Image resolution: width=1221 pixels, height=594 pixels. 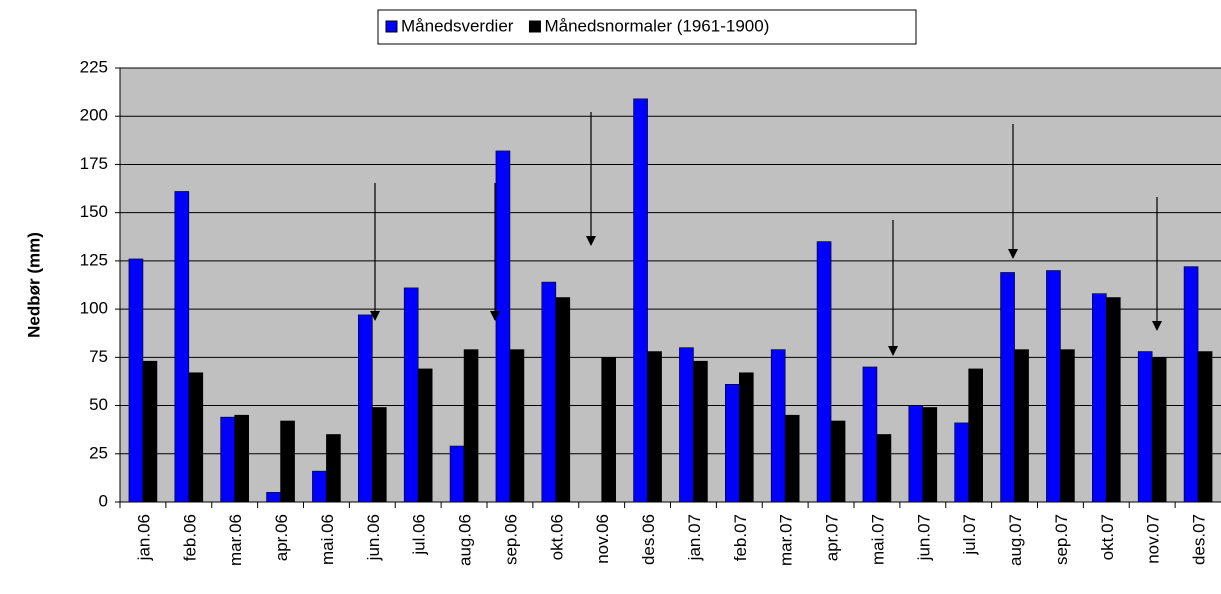 I want to click on x-tick-label: jul.06, so click(x=419, y=535).